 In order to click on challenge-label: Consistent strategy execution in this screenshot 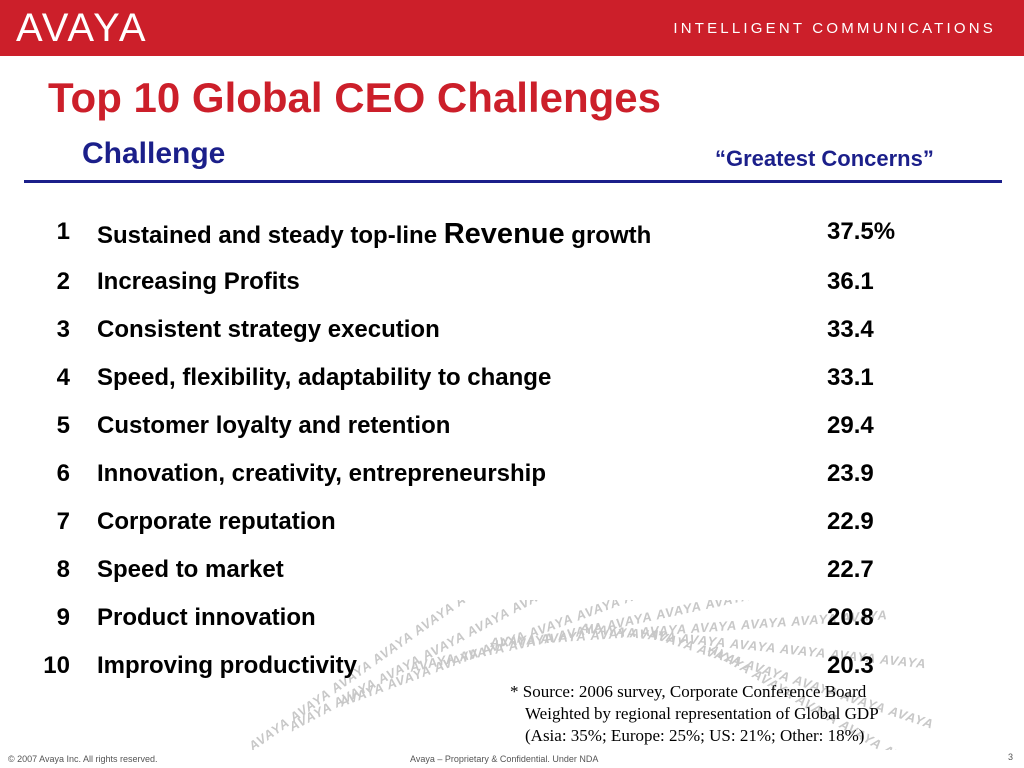, I will do `click(268, 329)`.